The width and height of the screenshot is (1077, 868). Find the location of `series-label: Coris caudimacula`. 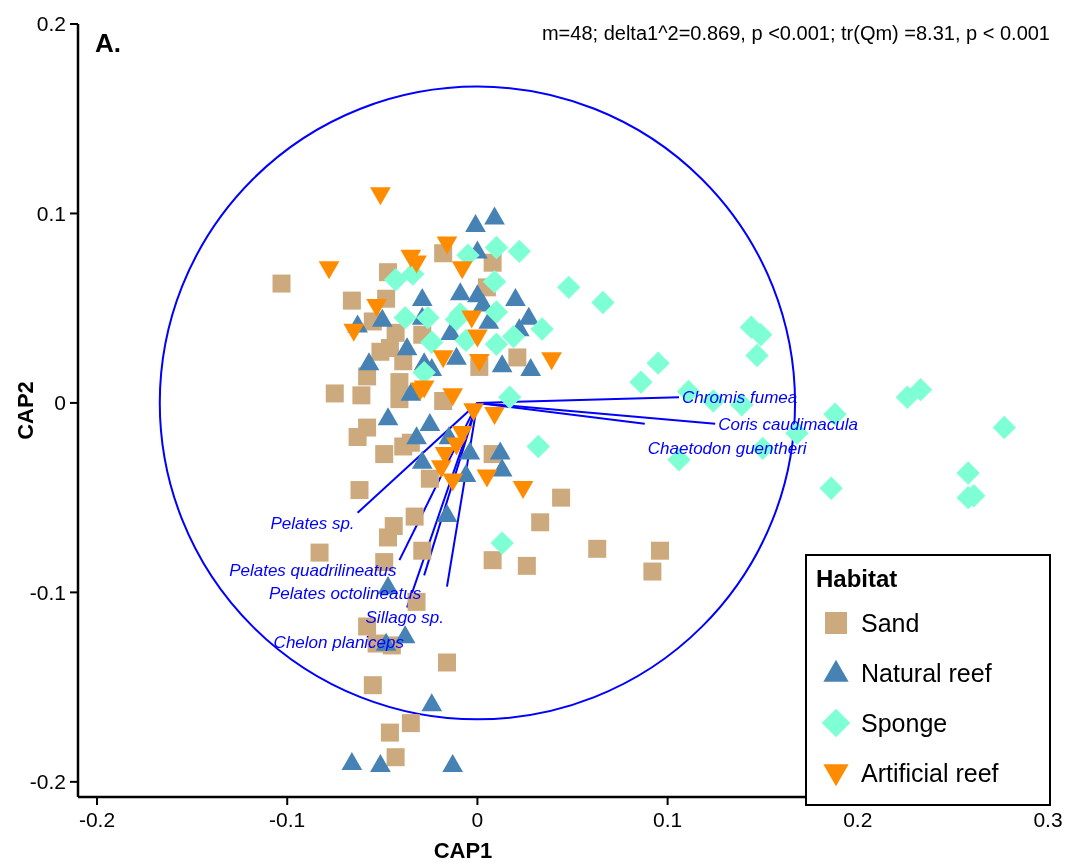

series-label: Coris caudimacula is located at coordinates (788, 424).